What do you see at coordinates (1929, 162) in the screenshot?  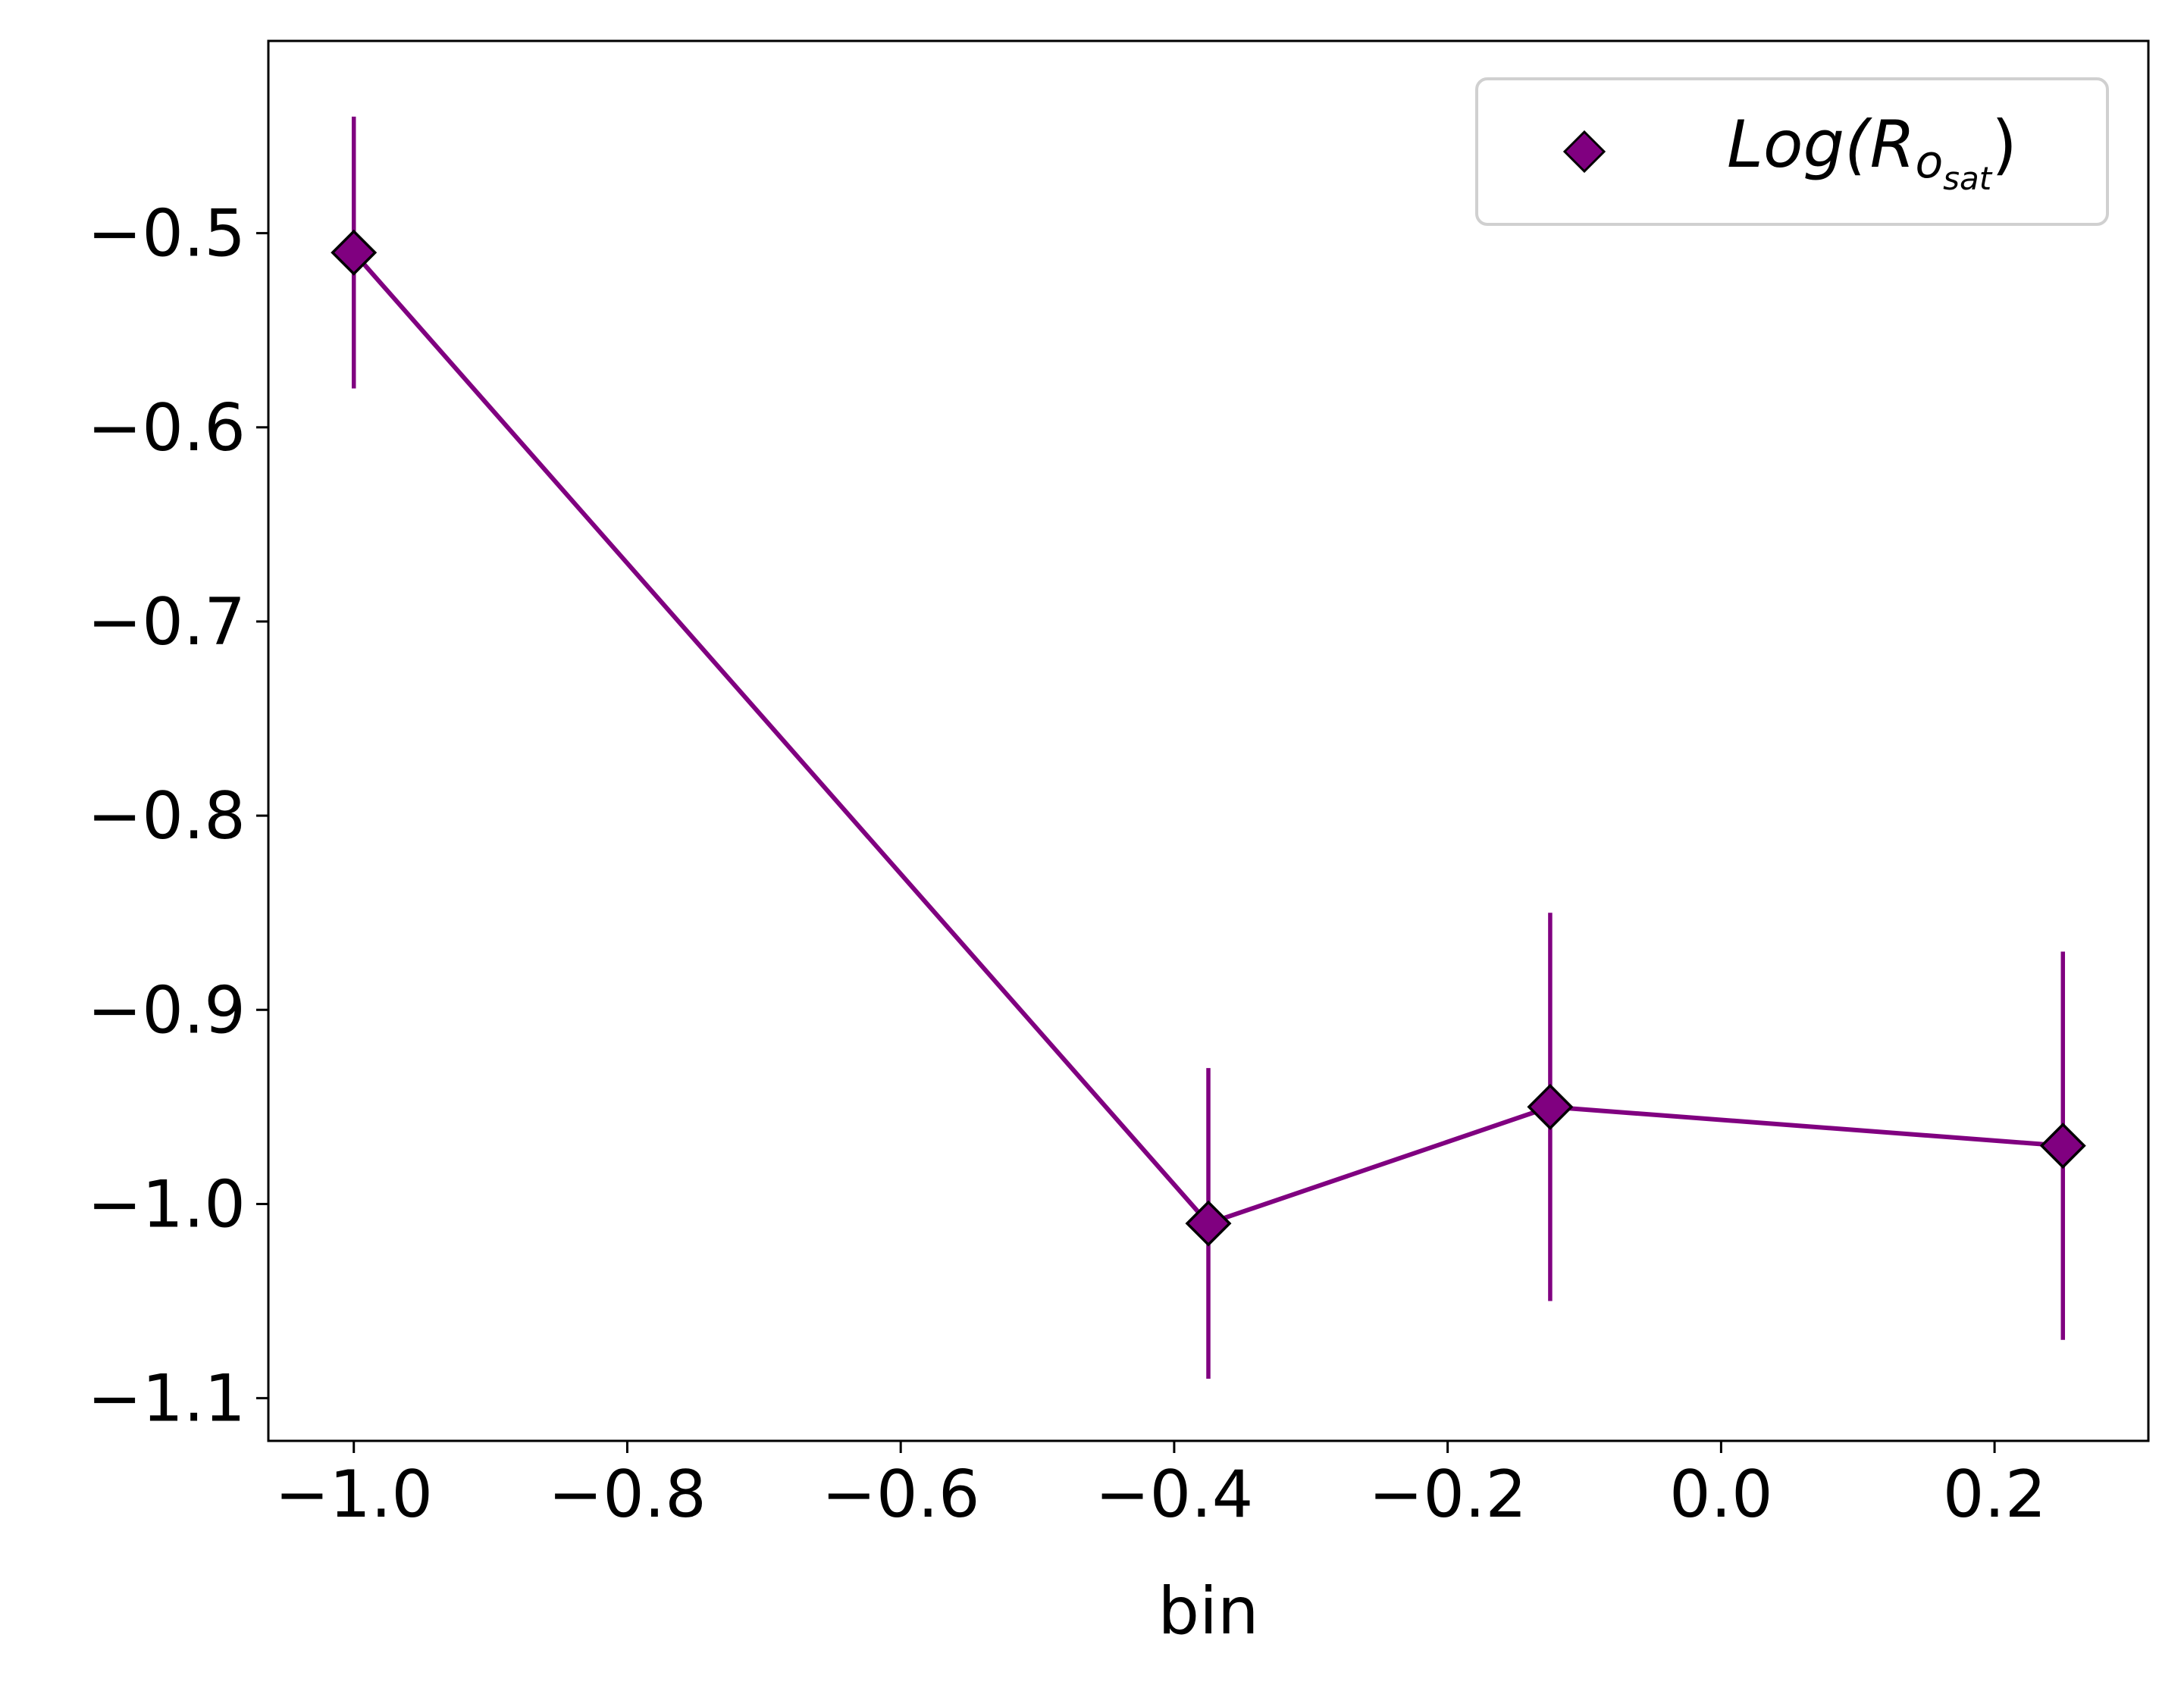 I see `legend-label-sub-o: o` at bounding box center [1929, 162].